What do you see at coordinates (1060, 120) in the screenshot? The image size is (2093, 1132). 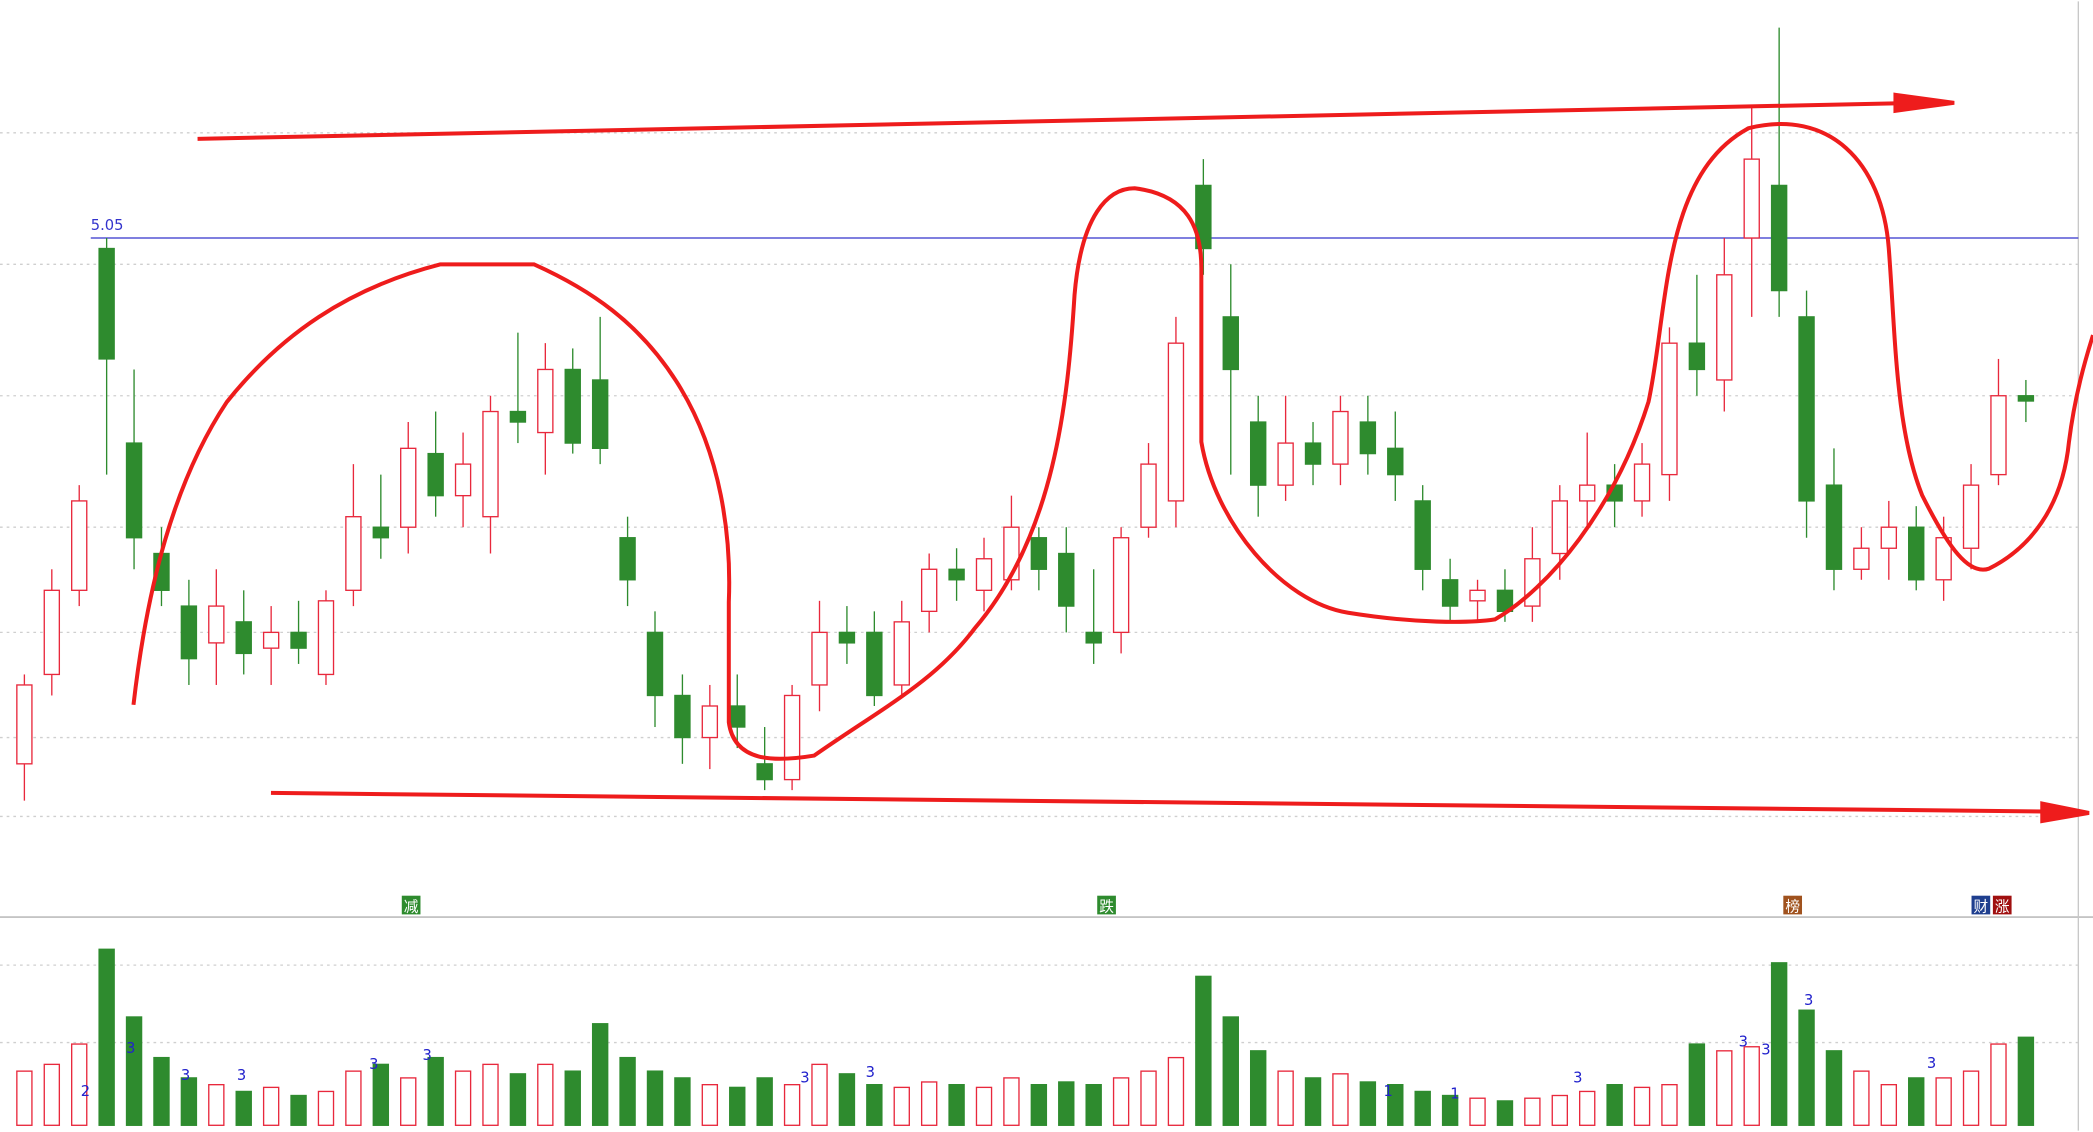 I see `trend-line` at bounding box center [1060, 120].